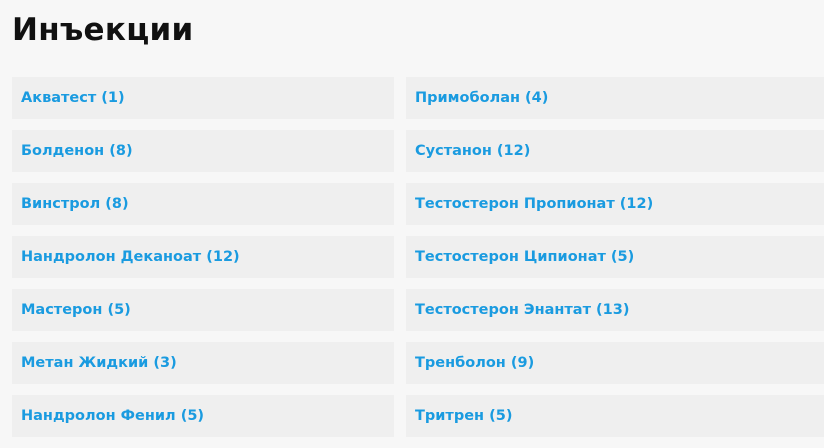 The height and width of the screenshot is (448, 824). Describe the element at coordinates (203, 310) in the screenshot. I see `category-link: Мастерон (5)` at that location.